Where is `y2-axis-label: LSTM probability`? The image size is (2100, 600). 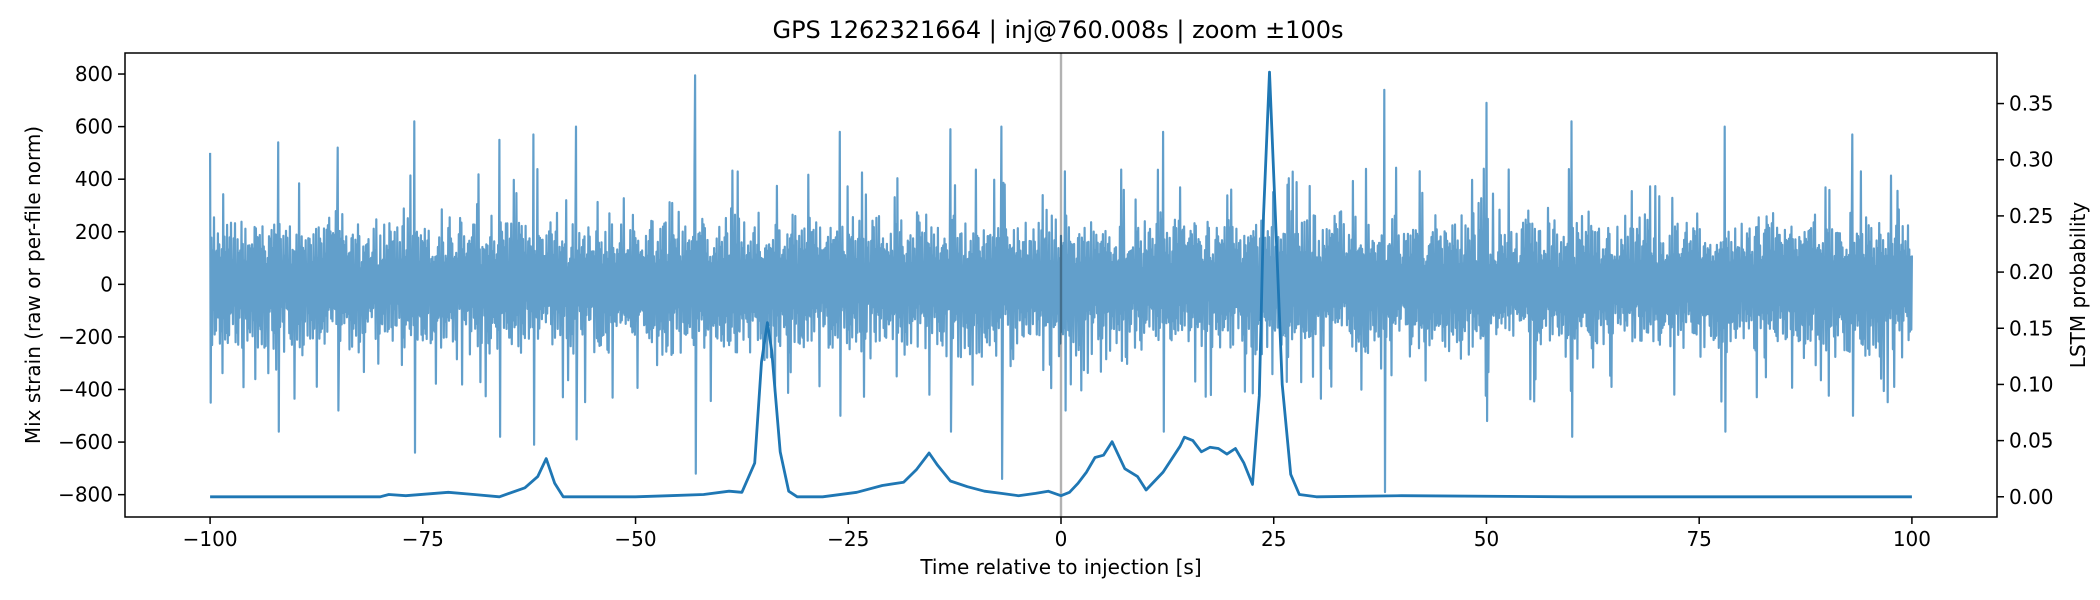
y2-axis-label: LSTM probability is located at coordinates (2078, 285).